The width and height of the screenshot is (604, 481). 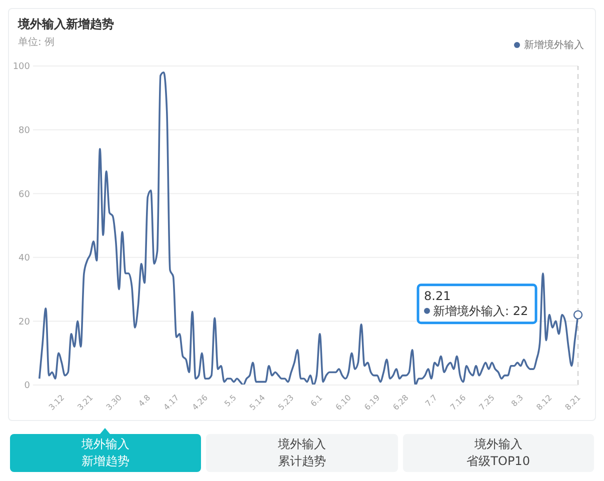 What do you see at coordinates (554, 45) in the screenshot?
I see `legend-label: 新增境外输入` at bounding box center [554, 45].